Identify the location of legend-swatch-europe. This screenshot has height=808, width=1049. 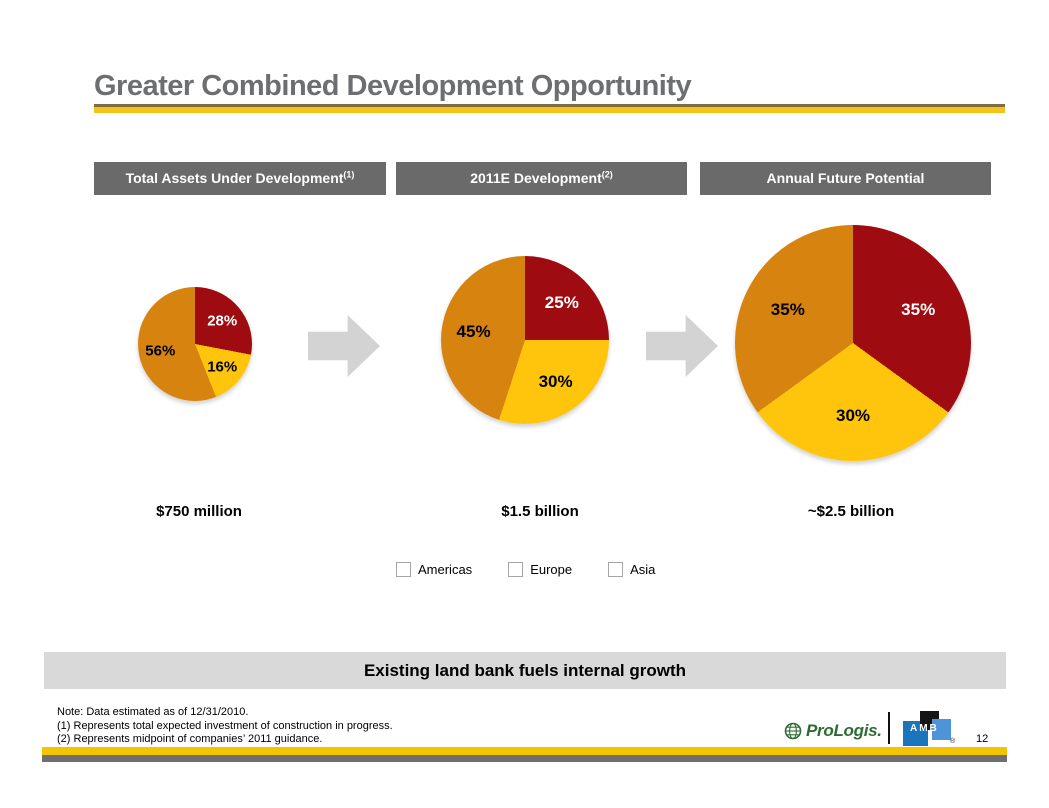
(516, 569).